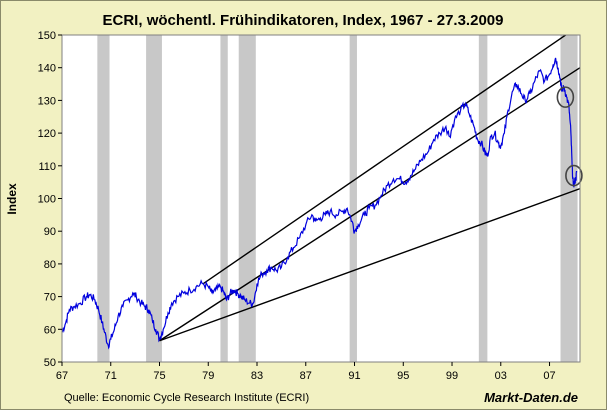 The width and height of the screenshot is (607, 410). Describe the element at coordinates (50, 265) in the screenshot. I see `y-tick-label: 80` at that location.